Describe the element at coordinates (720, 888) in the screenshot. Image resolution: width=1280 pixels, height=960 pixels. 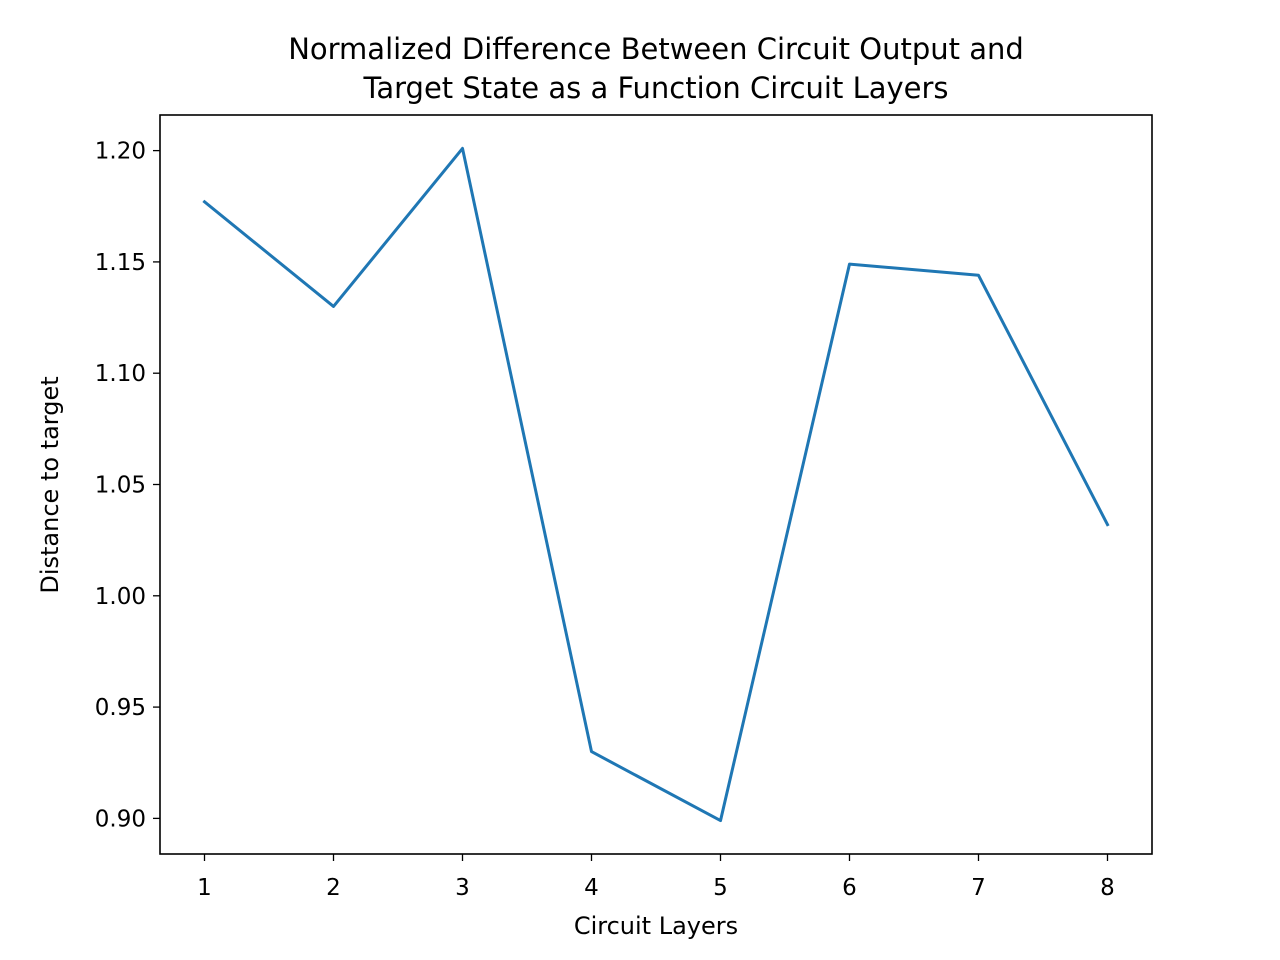
I see `x-tick-label: 5` at that location.